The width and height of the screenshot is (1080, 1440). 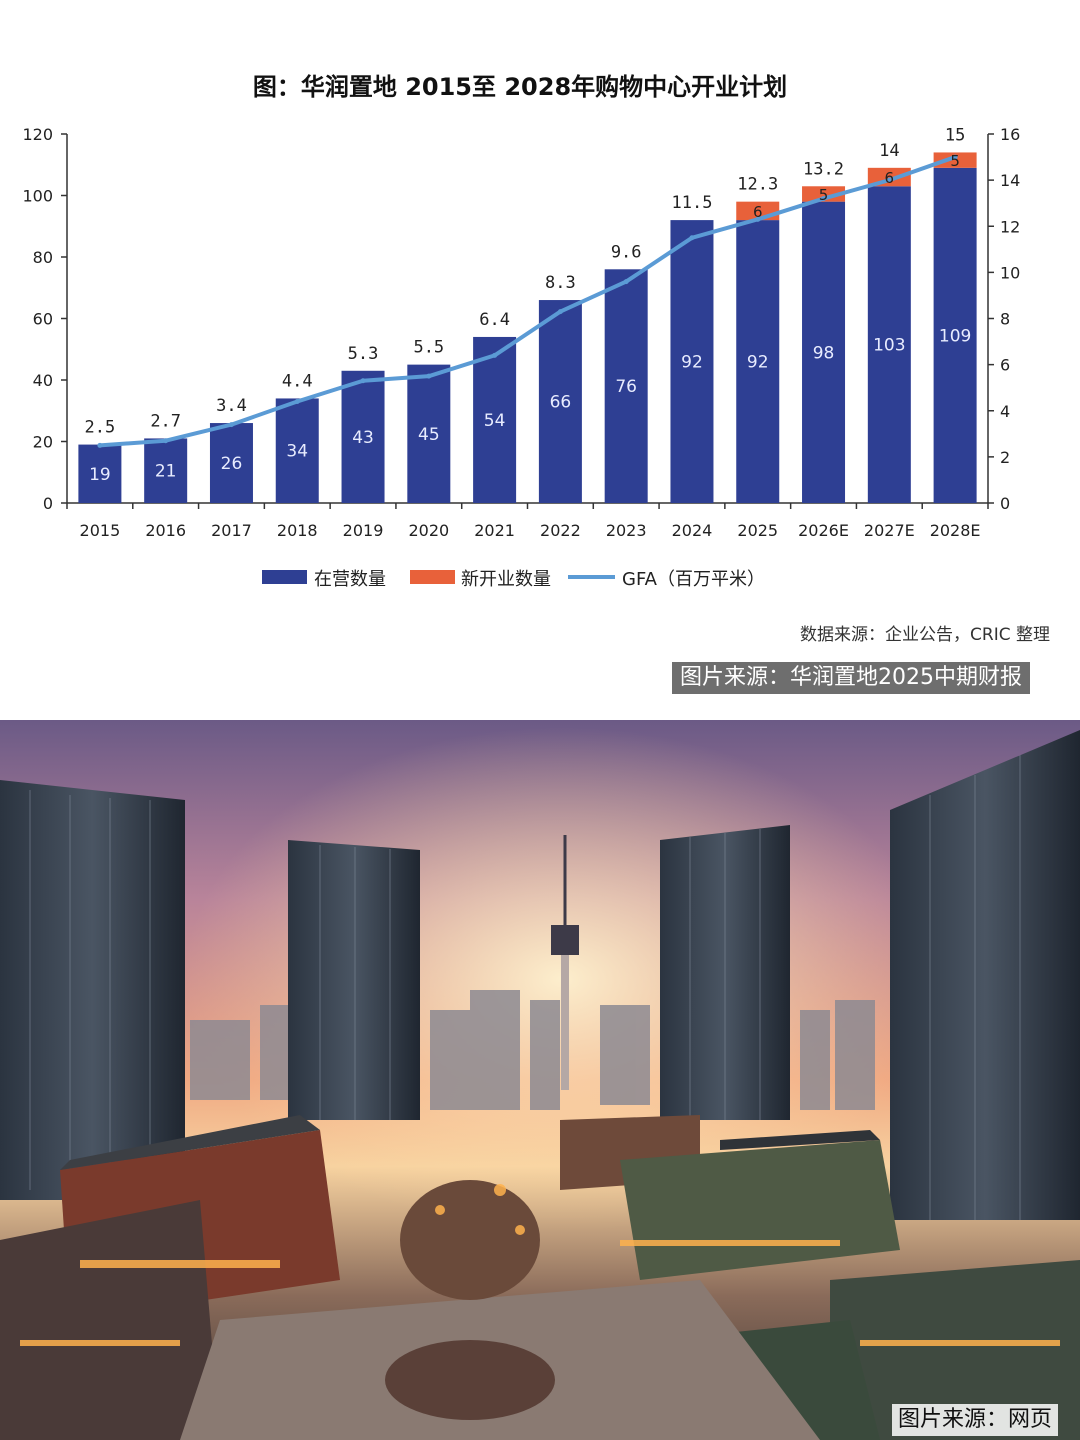 I want to click on x-tick-label: 2016, so click(x=165, y=530).